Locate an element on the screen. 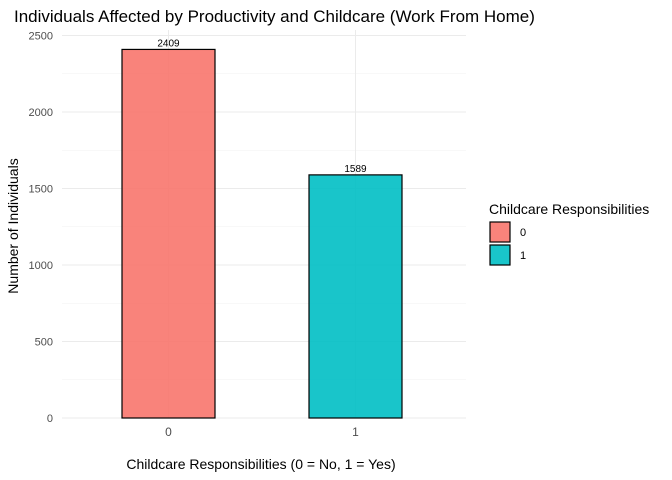 The height and width of the screenshot is (480, 672). y-tick-label: 2500 is located at coordinates (41, 37).